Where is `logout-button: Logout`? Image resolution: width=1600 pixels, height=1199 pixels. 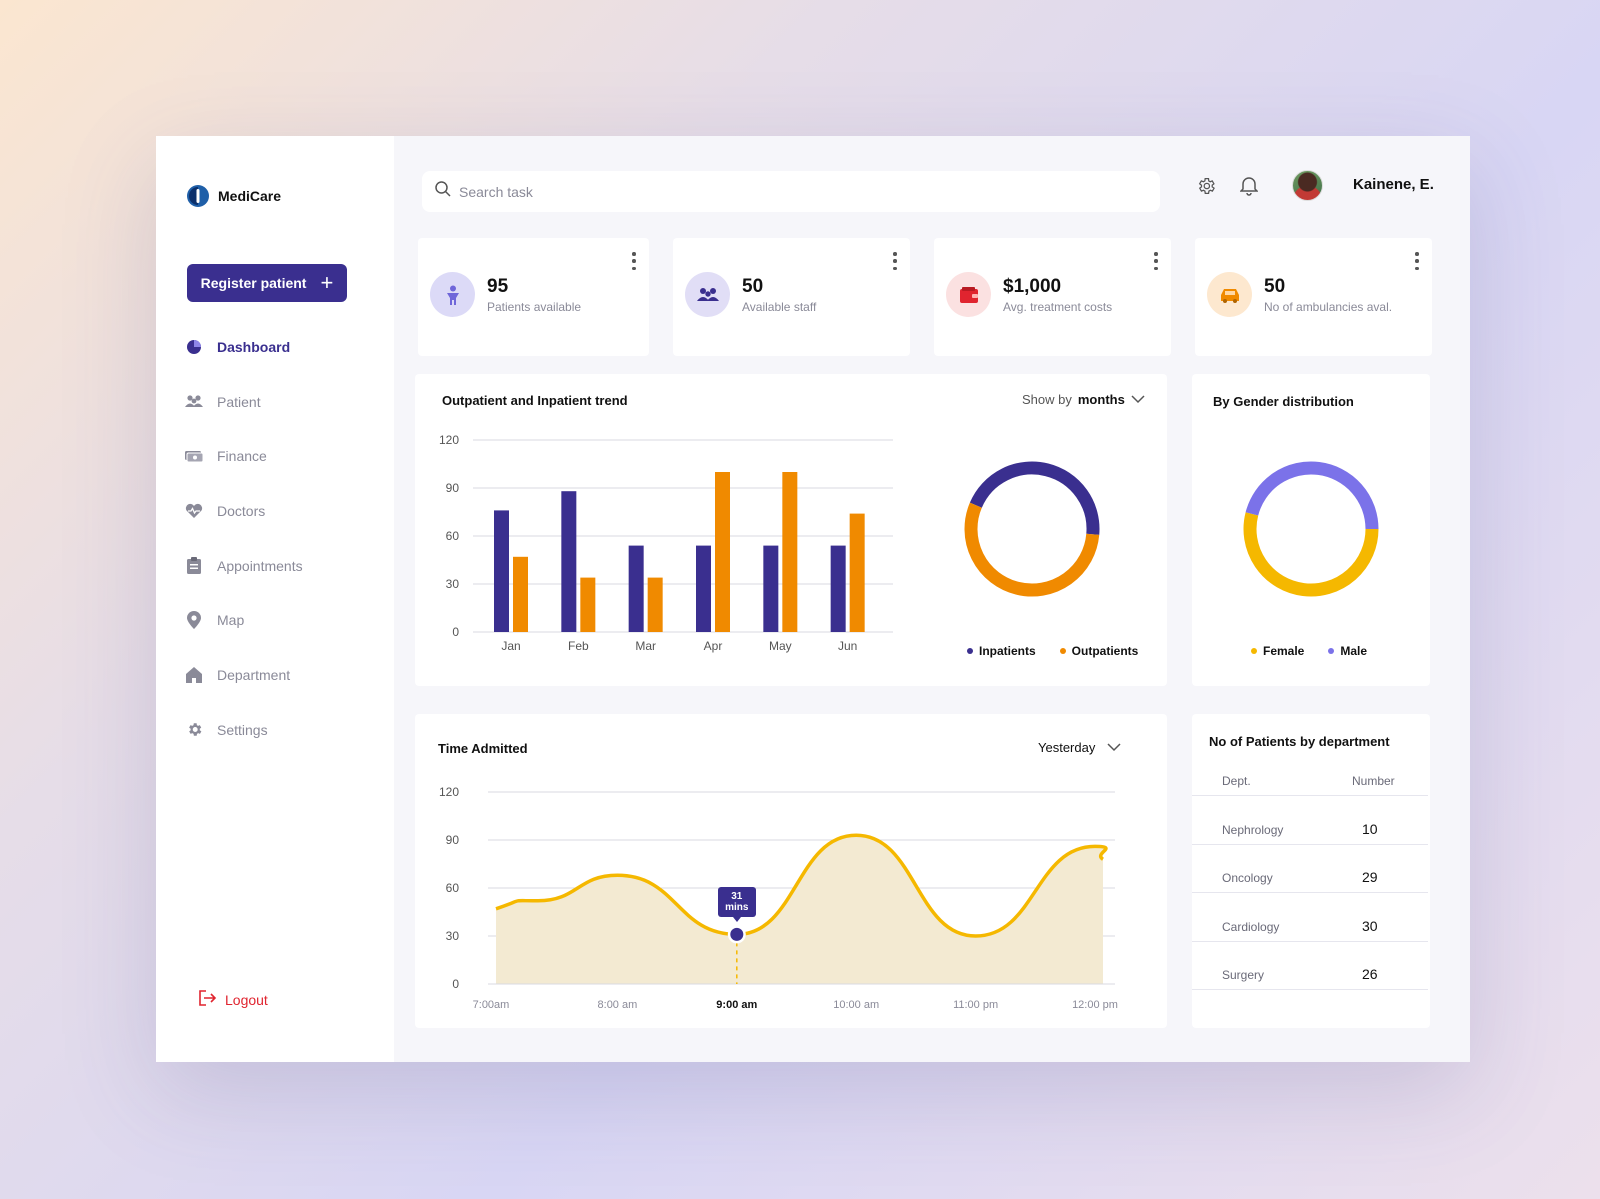
logout-button: Logout is located at coordinates (233, 999).